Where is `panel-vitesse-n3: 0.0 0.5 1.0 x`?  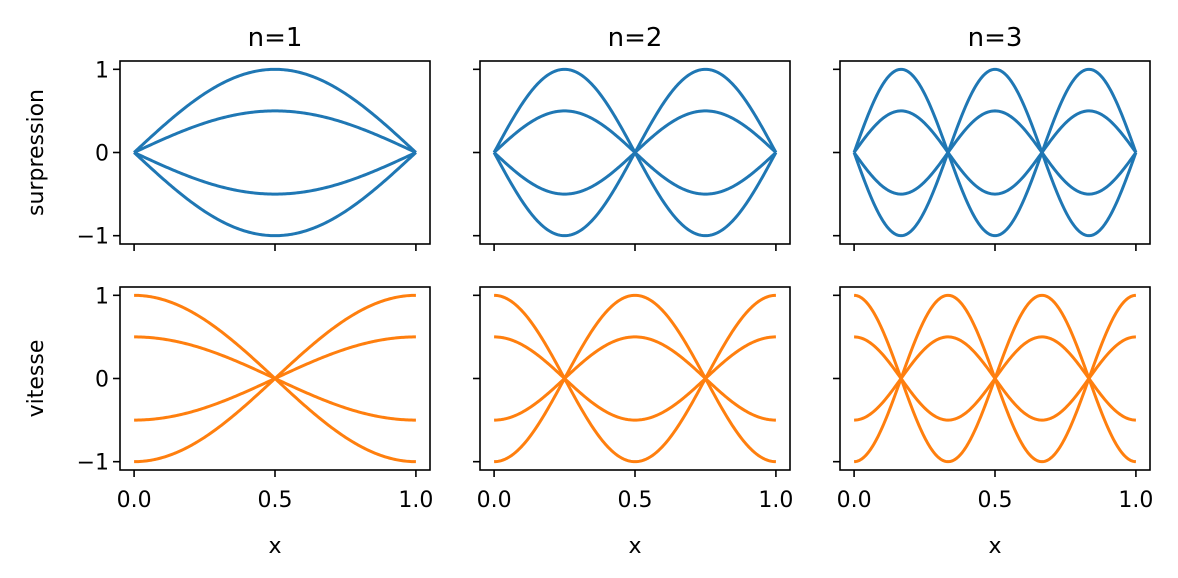
panel-vitesse-n3: 0.0 0.5 1.0 x is located at coordinates (993, 422).